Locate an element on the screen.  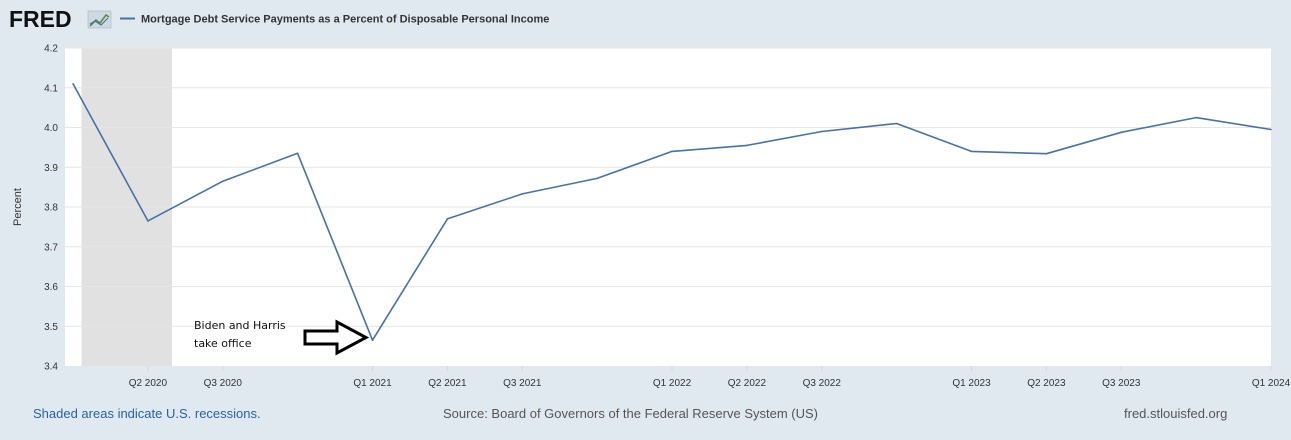
x-tick-label: Q1 2024 is located at coordinates (1271, 383).